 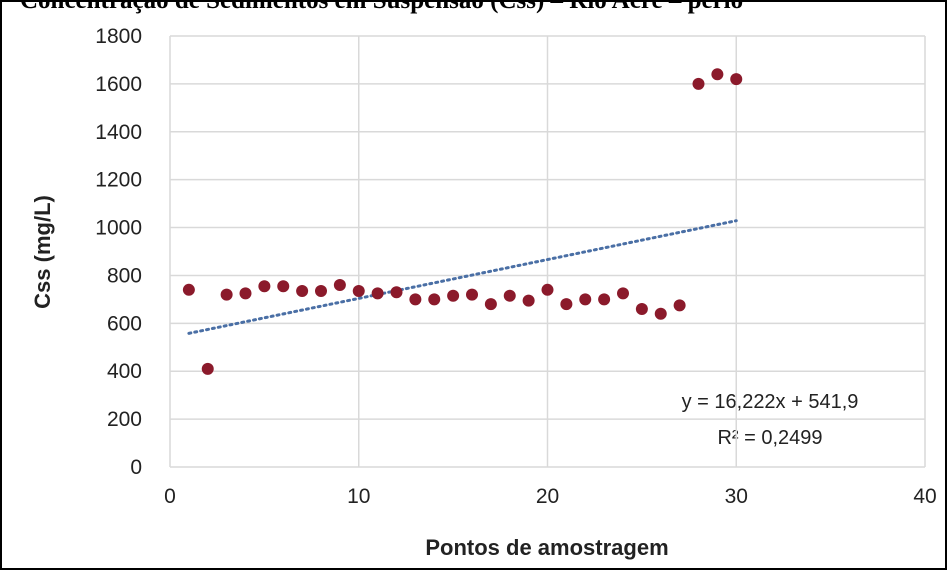 I want to click on x-axis-title: Pontos de amostragem, so click(x=546, y=547).